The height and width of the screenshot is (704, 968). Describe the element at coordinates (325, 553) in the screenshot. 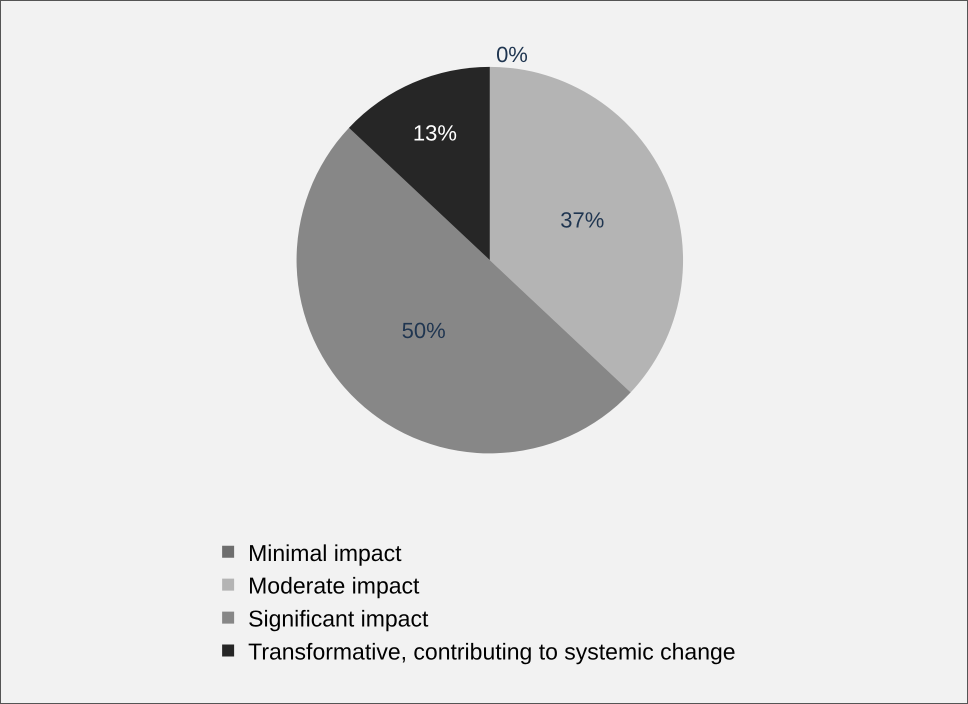

I see `legend-label: Minimal impact` at that location.